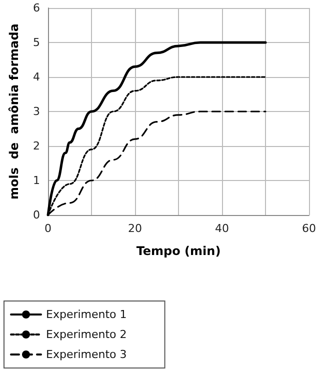  I want to click on y-tick-label: 6, so click(36, 8).